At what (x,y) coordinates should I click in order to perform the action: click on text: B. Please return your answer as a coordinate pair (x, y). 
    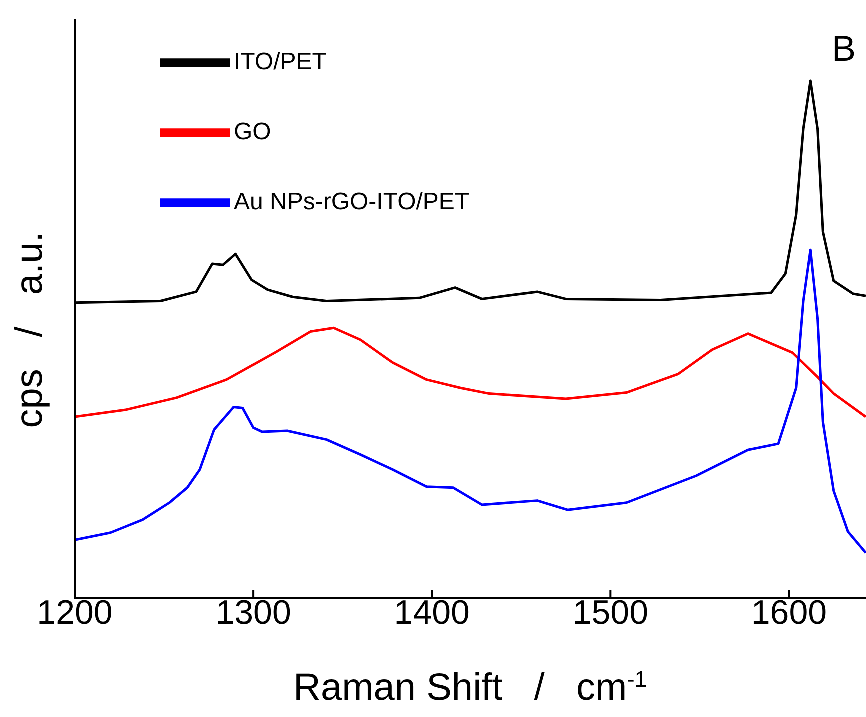
    Looking at the image, I should click on (844, 49).